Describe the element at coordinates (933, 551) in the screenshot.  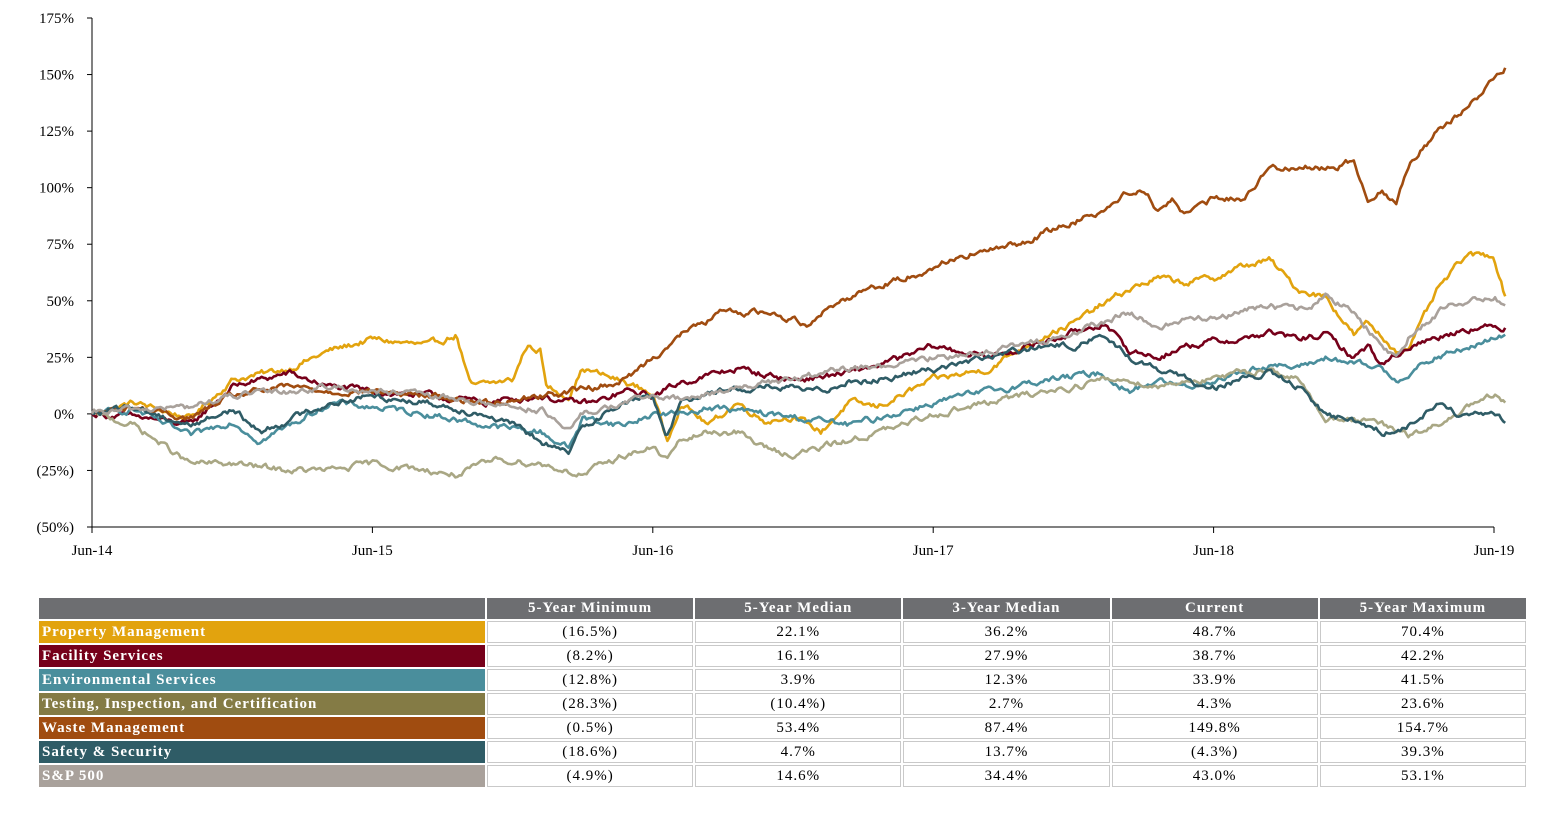
I see `x-tick-label: Jun-17` at that location.